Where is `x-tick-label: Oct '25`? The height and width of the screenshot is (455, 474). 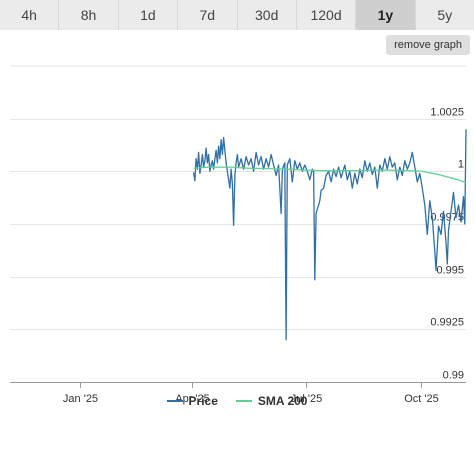 x-tick-label: Oct '25 is located at coordinates (421, 399).